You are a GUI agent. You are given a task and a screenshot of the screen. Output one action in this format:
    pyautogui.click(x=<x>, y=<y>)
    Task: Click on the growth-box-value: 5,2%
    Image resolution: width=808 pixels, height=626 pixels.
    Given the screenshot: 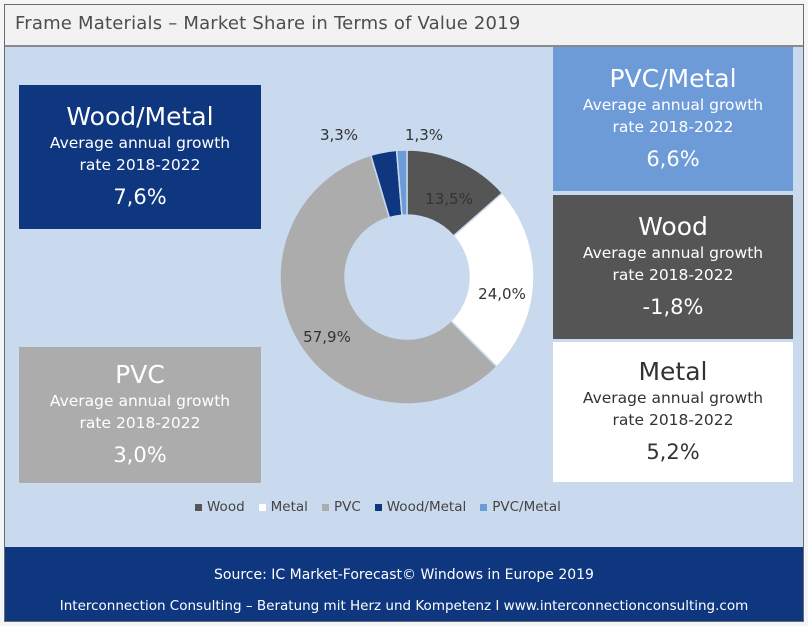 What is the action you would take?
    pyautogui.click(x=673, y=452)
    